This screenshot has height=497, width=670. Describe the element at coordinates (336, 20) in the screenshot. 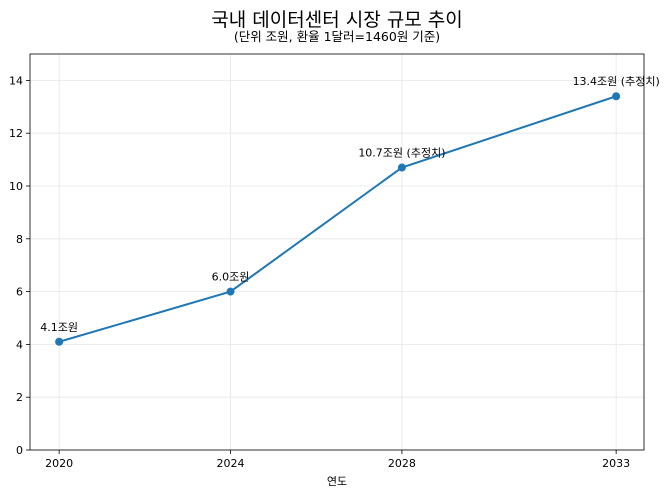

I see `chart-title: 국내 데이터센터 시장 규모 추이` at that location.